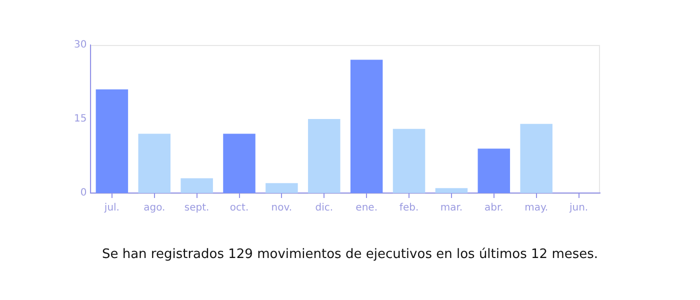 Image resolution: width=700 pixels, height=300 pixels. What do you see at coordinates (239, 208) in the screenshot?
I see `x-tick-label: oct.` at bounding box center [239, 208].